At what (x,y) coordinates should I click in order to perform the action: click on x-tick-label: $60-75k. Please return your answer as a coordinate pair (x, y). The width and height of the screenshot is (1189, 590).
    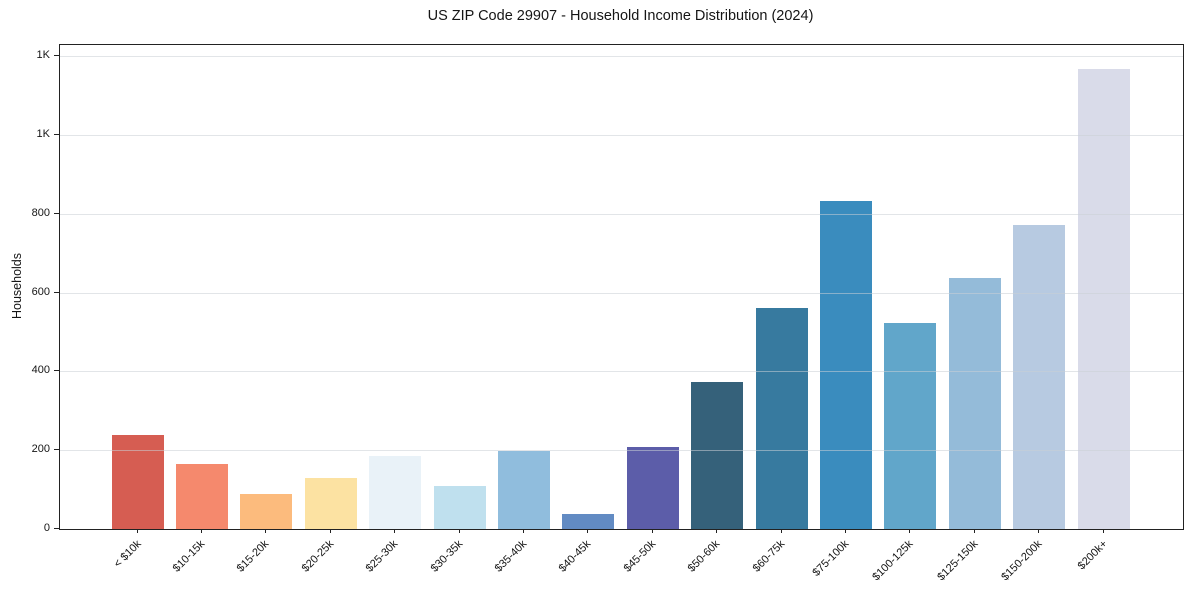
    Looking at the image, I should click on (769, 556).